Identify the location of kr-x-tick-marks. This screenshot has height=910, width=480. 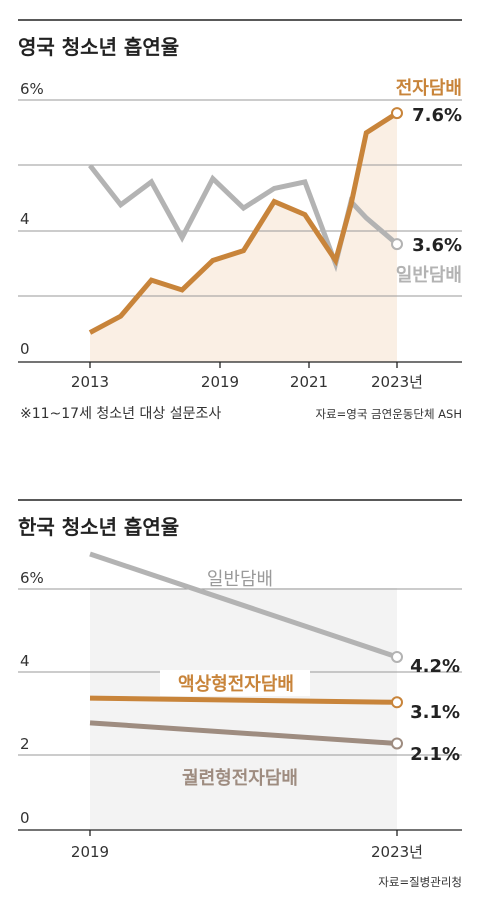
(243, 833).